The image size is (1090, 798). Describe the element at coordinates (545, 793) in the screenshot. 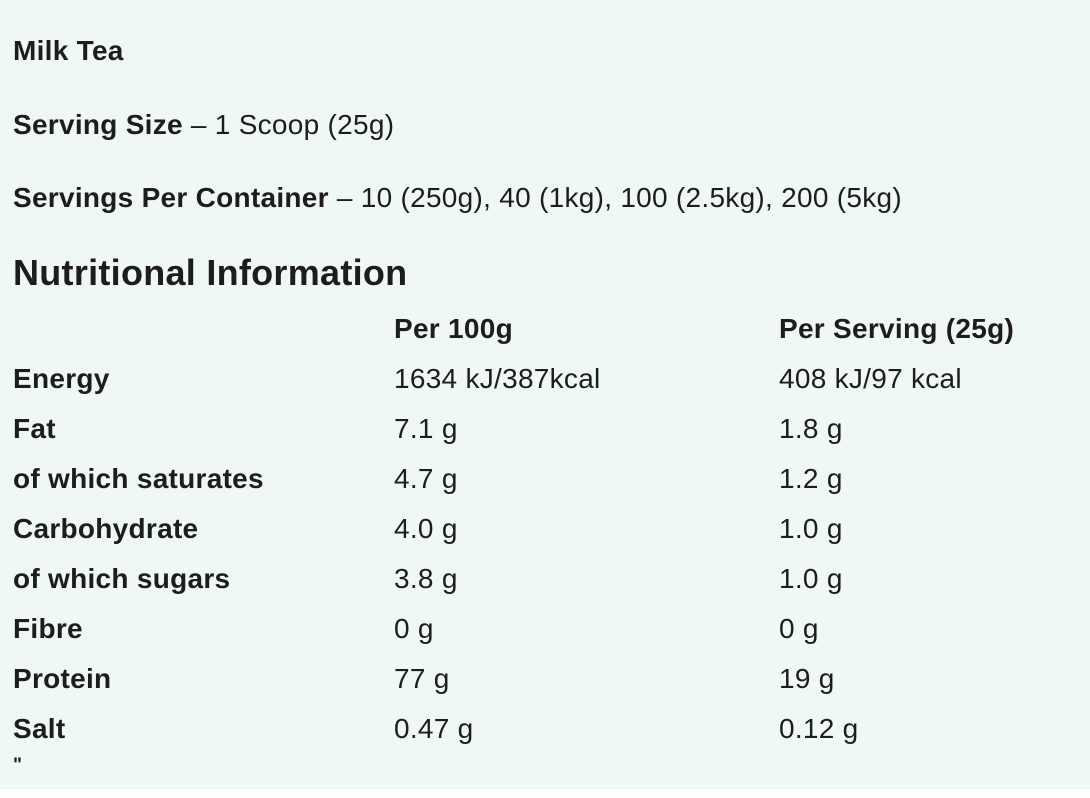

I see `bottom-white-strip` at that location.